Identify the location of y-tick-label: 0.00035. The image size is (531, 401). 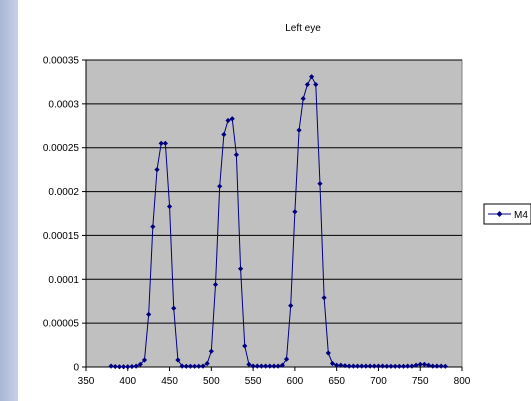
(61, 61).